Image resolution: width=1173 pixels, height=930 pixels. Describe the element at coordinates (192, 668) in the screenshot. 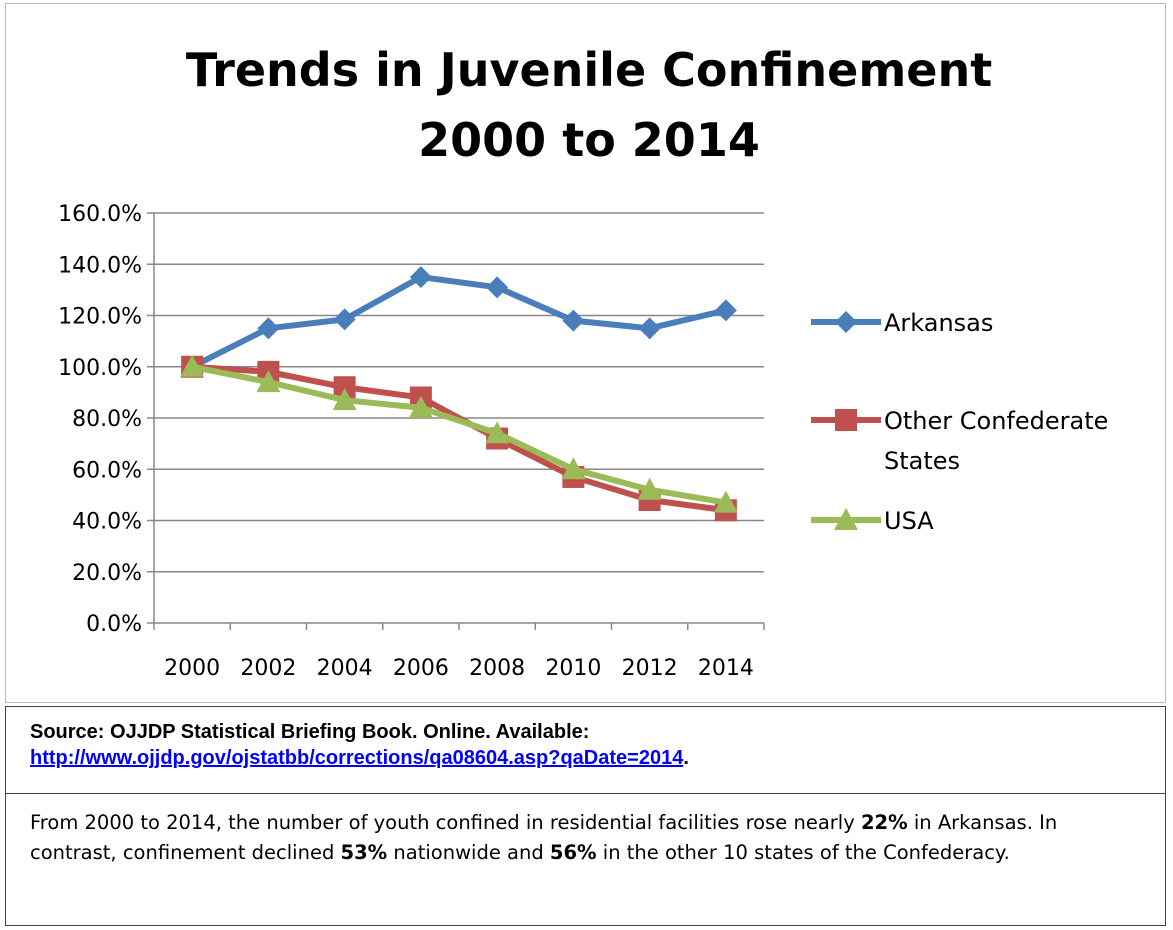

I see `x-tick-label: 2000` at that location.